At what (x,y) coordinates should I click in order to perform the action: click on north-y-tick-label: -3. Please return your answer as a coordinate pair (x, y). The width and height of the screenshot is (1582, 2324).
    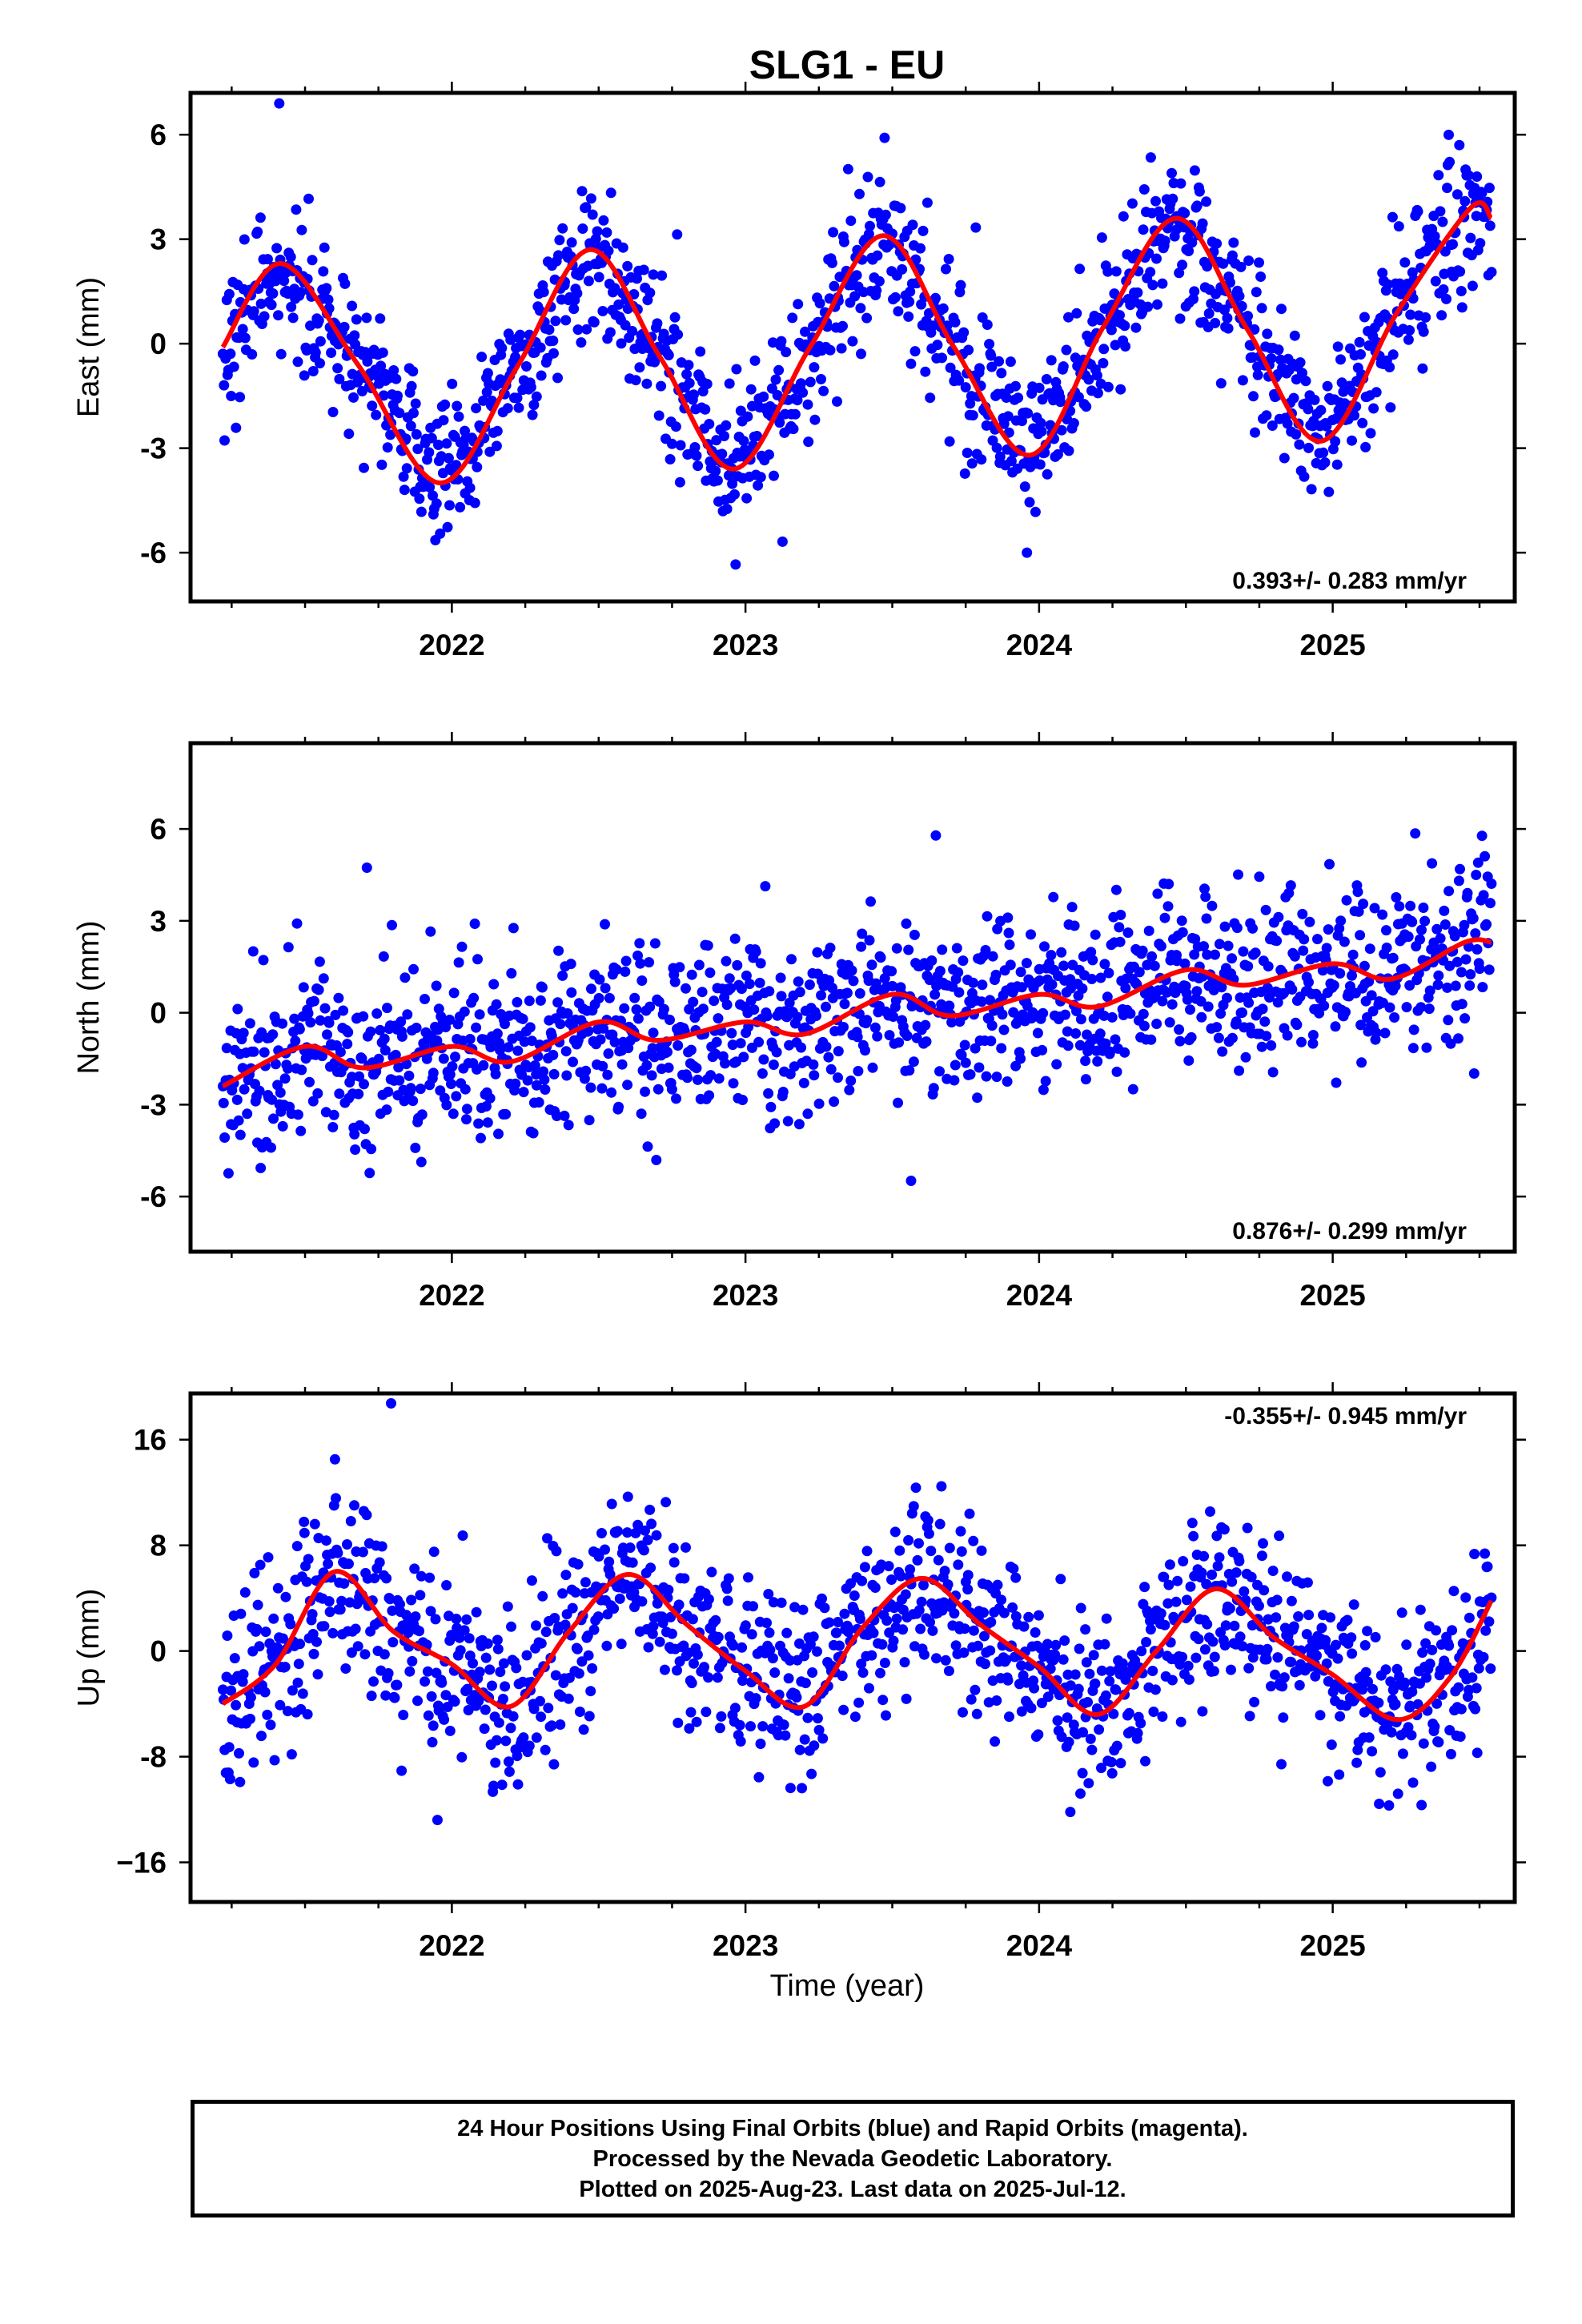
    Looking at the image, I should click on (154, 1104).